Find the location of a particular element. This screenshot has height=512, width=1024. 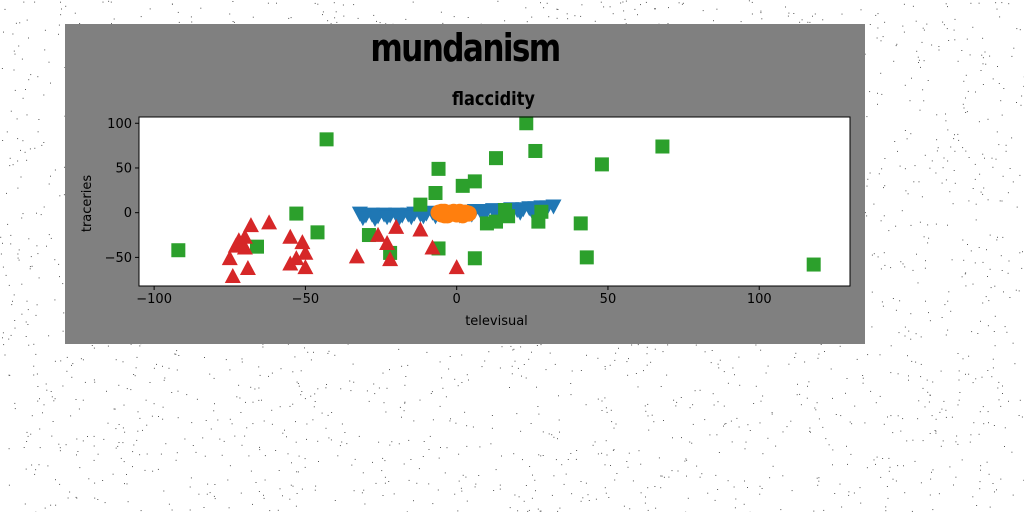

figure-suptitle: mundanism is located at coordinates (465, 48).